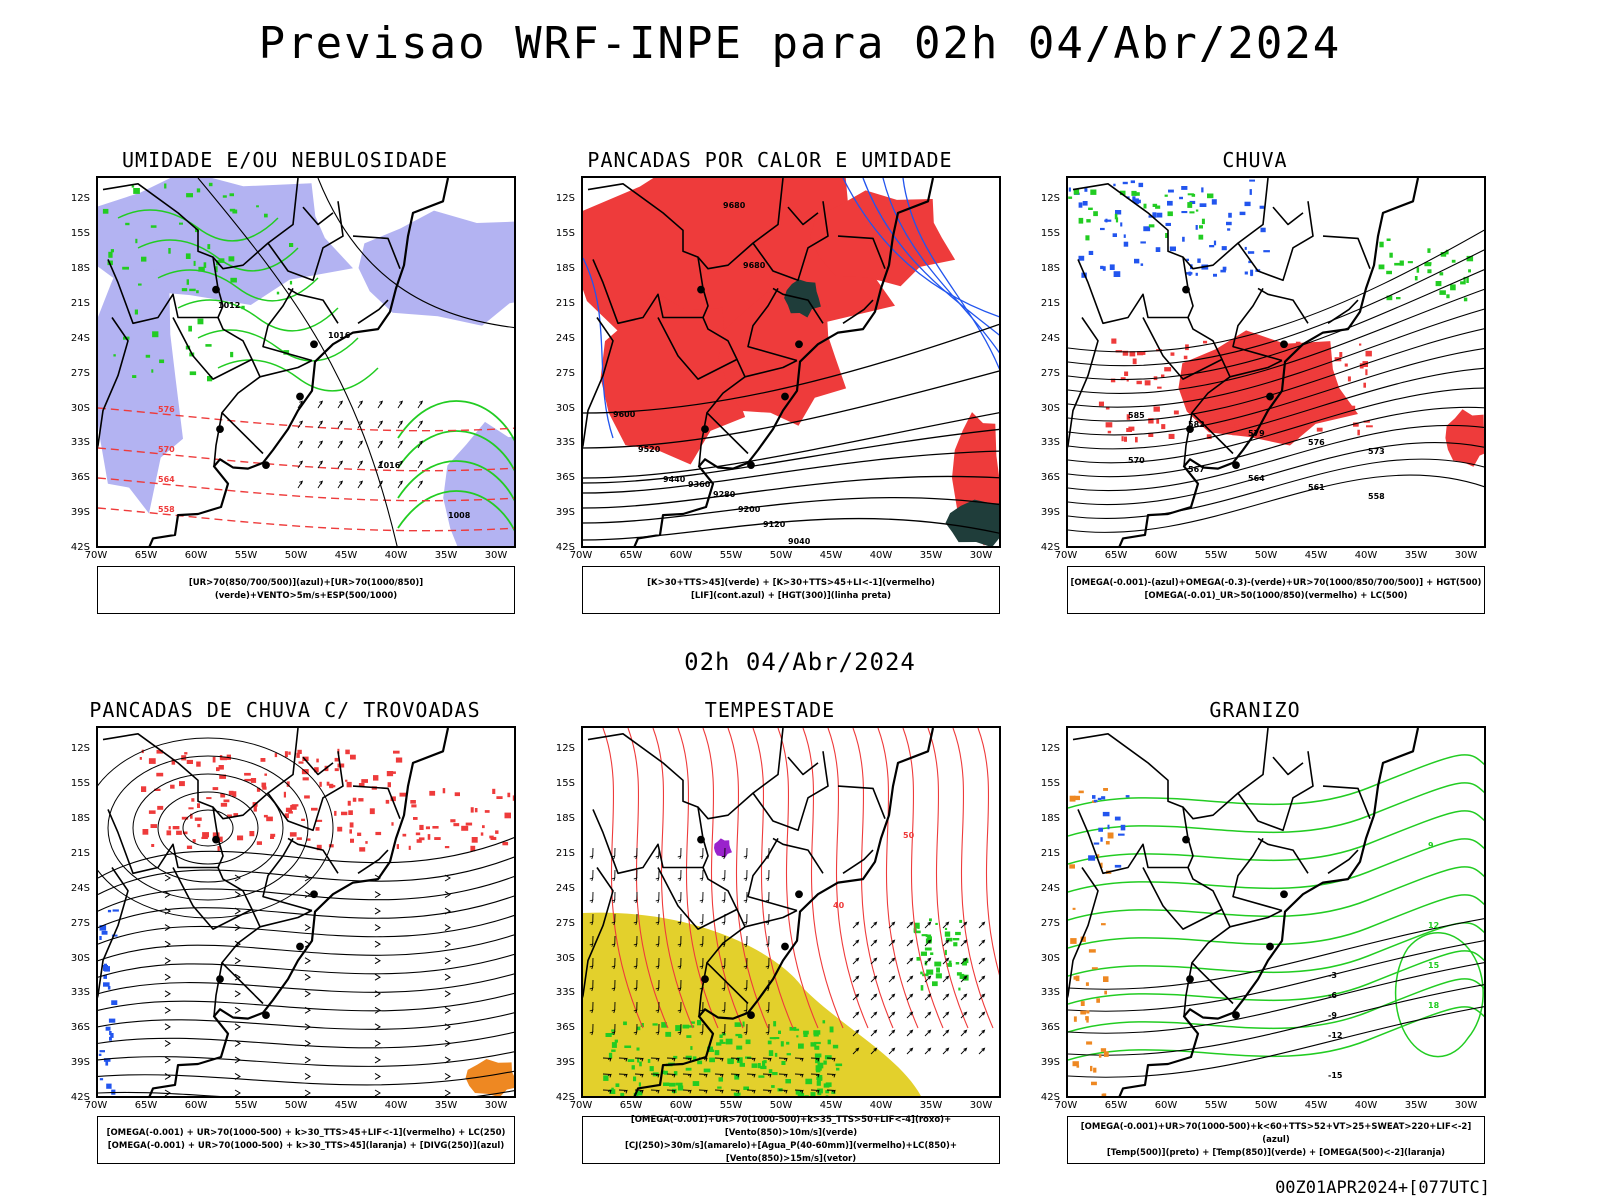 The height and width of the screenshot is (1200, 1600). What do you see at coordinates (848, 878) in the screenshot?
I see `precip-water-contour` at bounding box center [848, 878].